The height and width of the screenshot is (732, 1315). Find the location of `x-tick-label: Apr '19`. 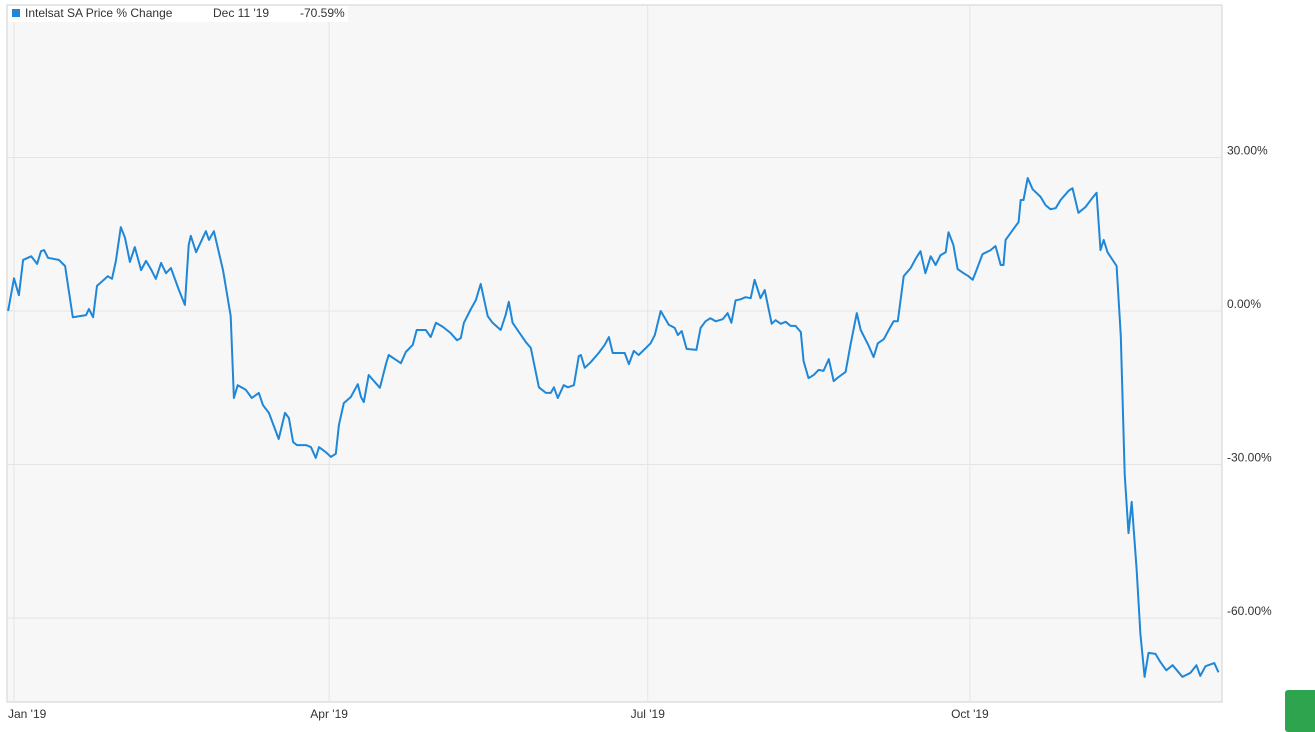

x-tick-label: Apr '19 is located at coordinates (329, 714).